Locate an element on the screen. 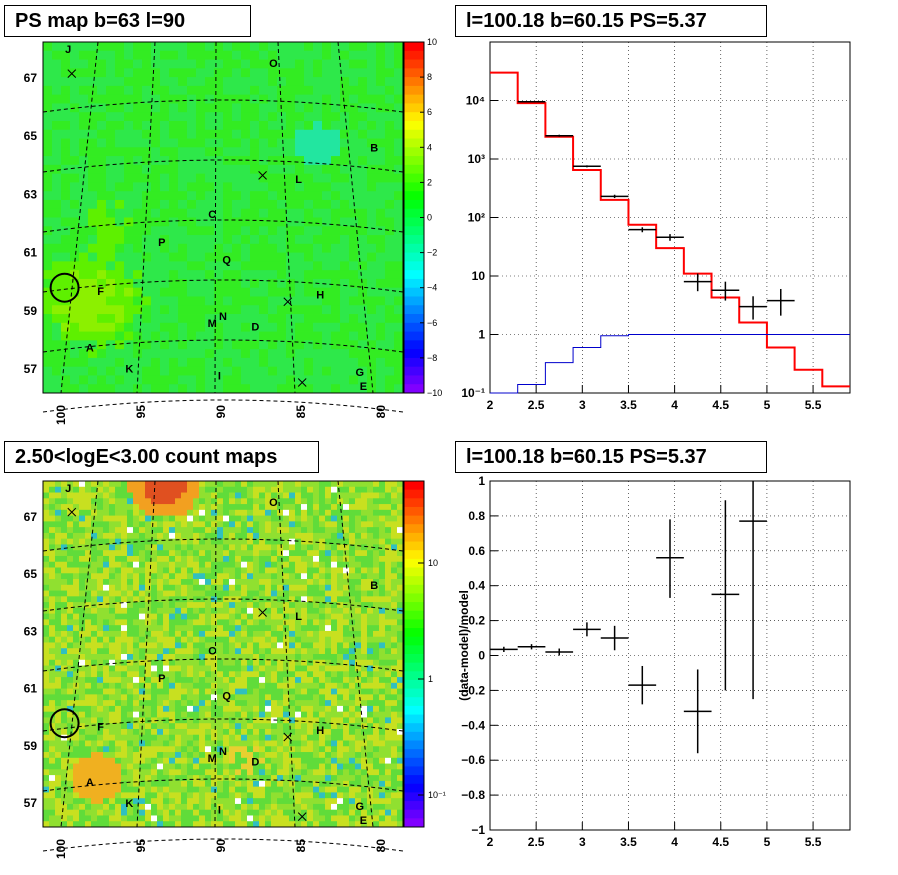 The image size is (898, 875). source-label-E: E is located at coordinates (363, 387).